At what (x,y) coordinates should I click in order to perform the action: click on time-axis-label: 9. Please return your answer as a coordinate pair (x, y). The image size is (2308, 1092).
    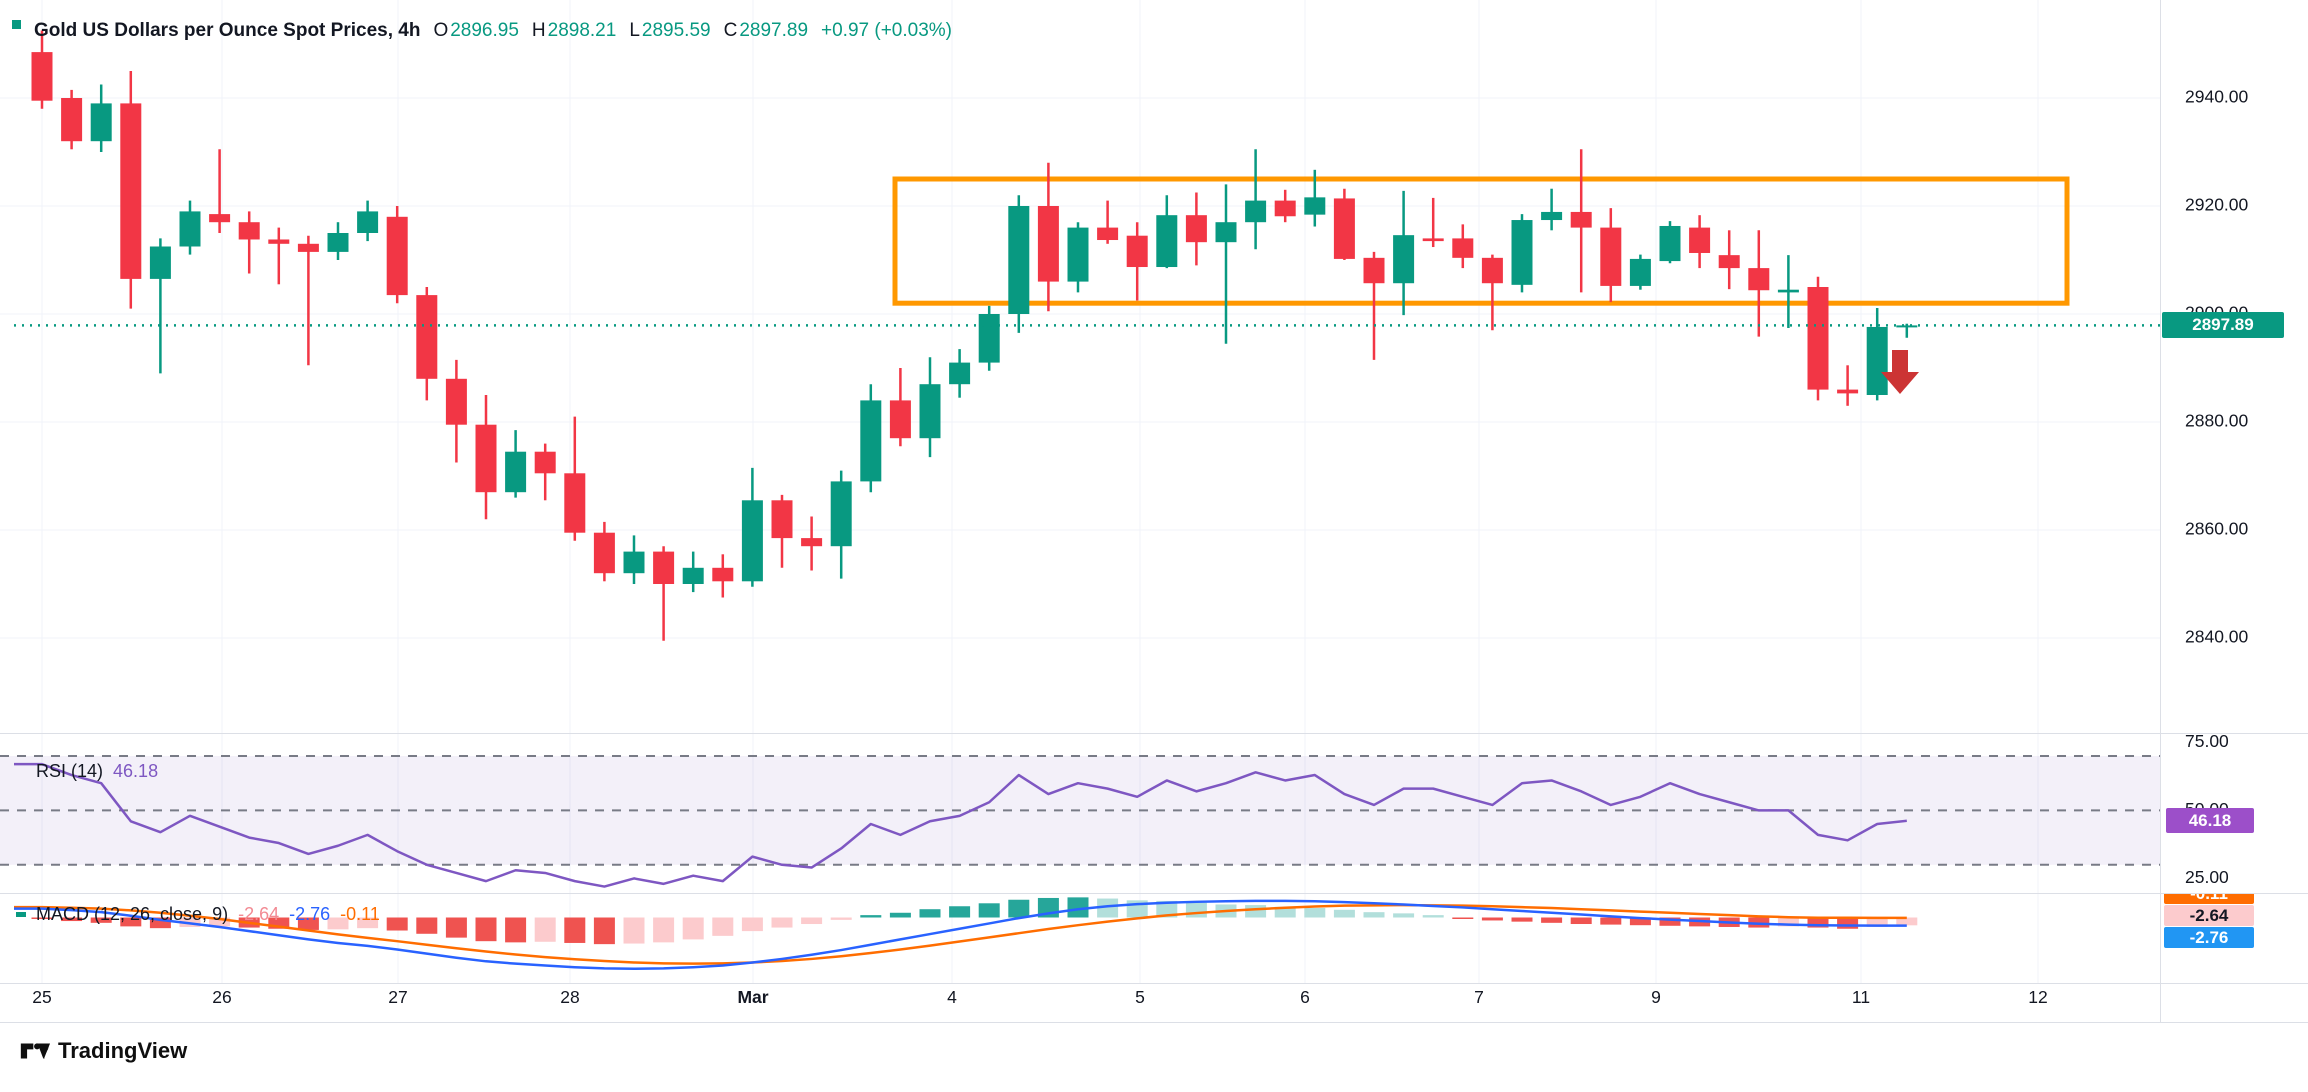
    Looking at the image, I should click on (1656, 997).